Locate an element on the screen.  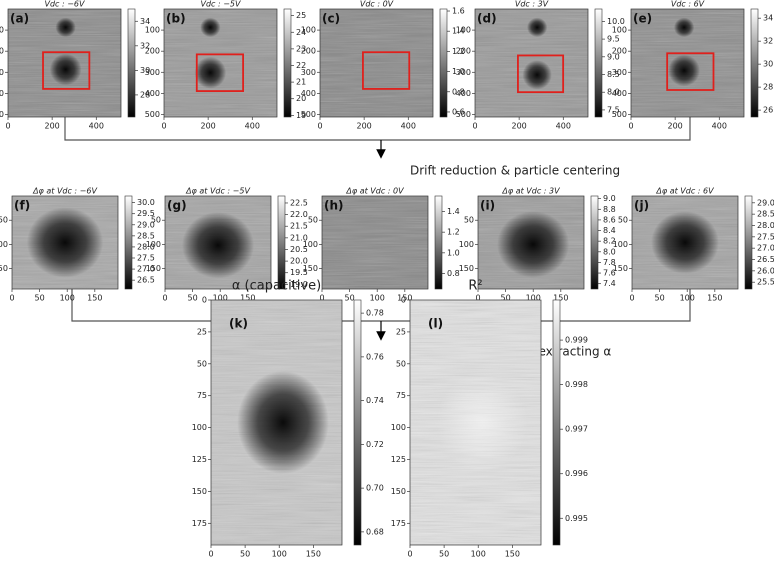
colorbar-tick-label: 8.4 is located at coordinates (609, 230).